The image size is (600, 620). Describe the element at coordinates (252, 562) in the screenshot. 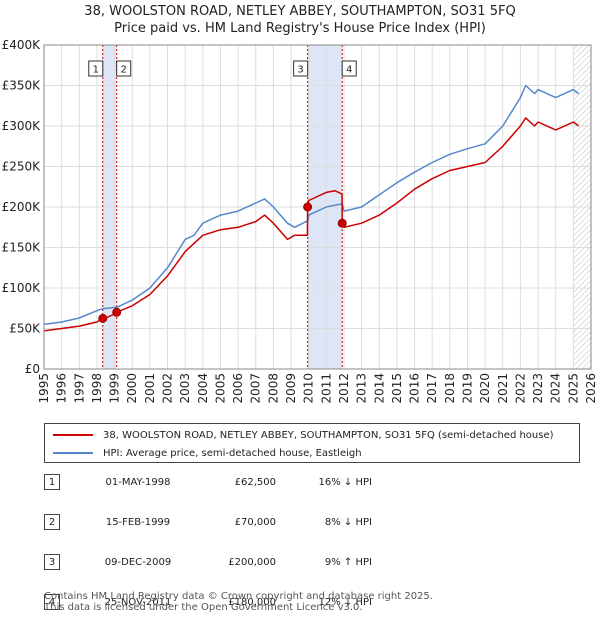

I see `transaction-price: £200,000` at that location.